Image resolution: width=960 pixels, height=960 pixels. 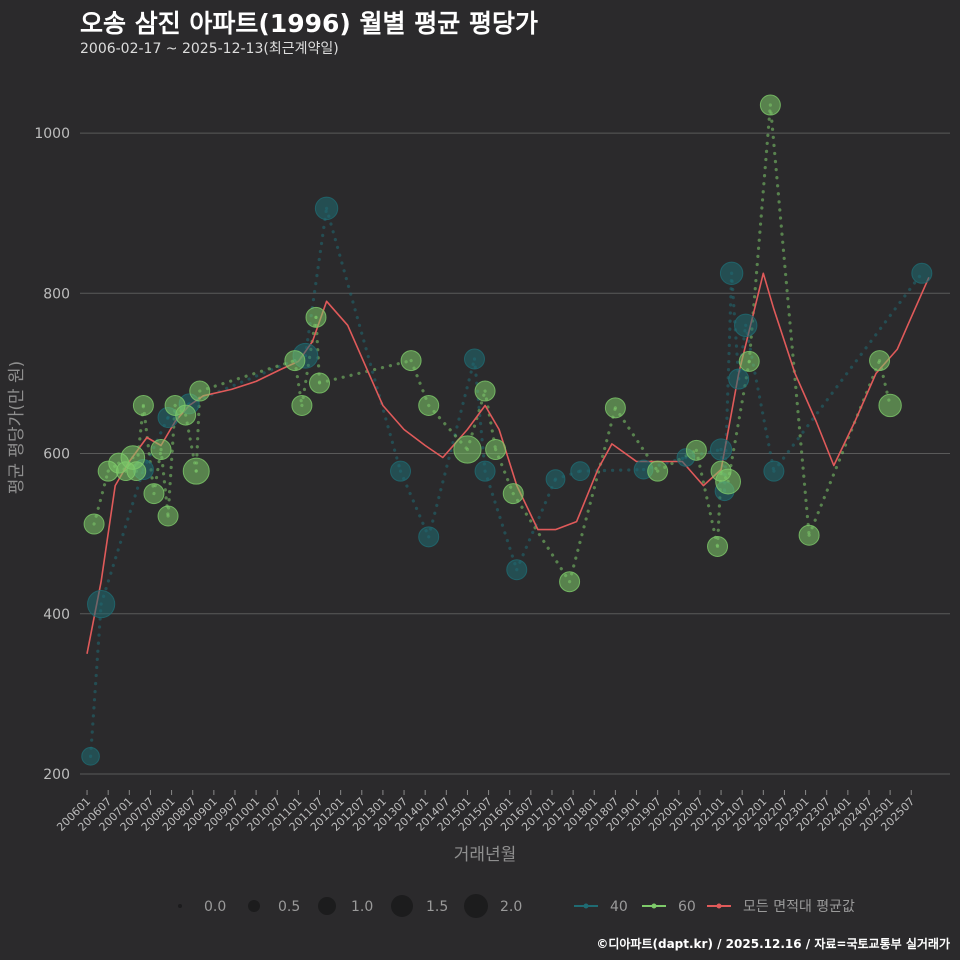 I want to click on y-tick-label: 400, so click(x=56, y=615).